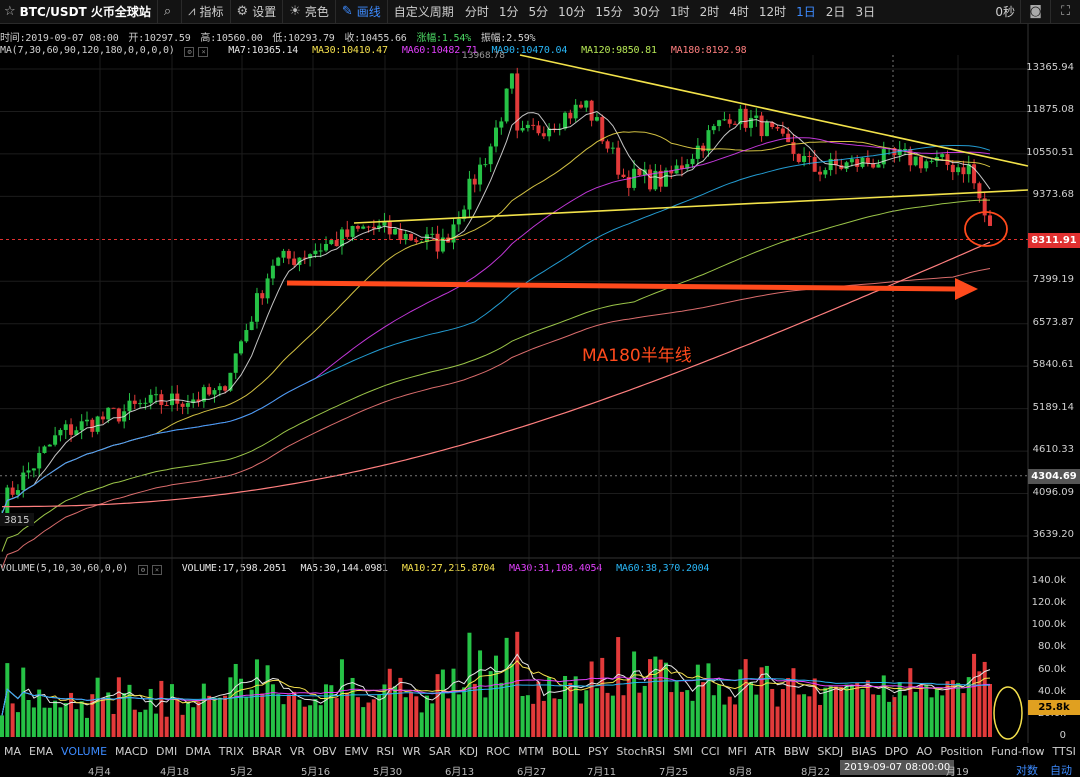 The height and width of the screenshot is (777, 1080). I want to click on timeframe-2: 5分, so click(538, 12).